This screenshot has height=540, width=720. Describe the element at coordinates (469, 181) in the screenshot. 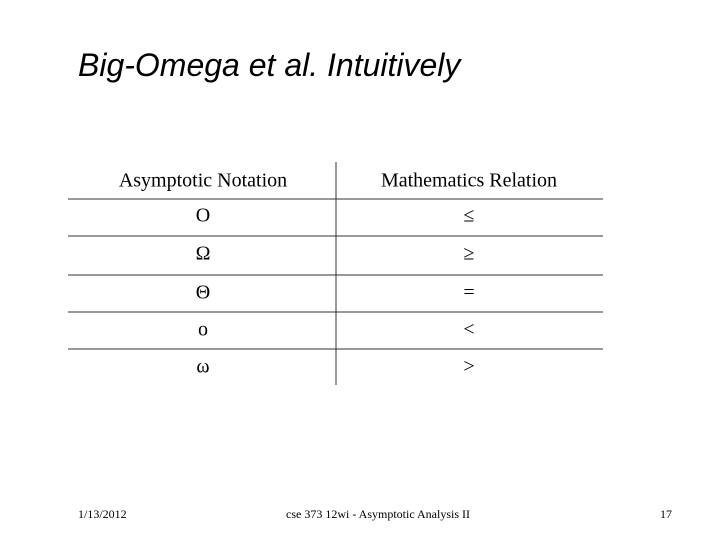

I see `header-cell: Mathematics Relation` at that location.